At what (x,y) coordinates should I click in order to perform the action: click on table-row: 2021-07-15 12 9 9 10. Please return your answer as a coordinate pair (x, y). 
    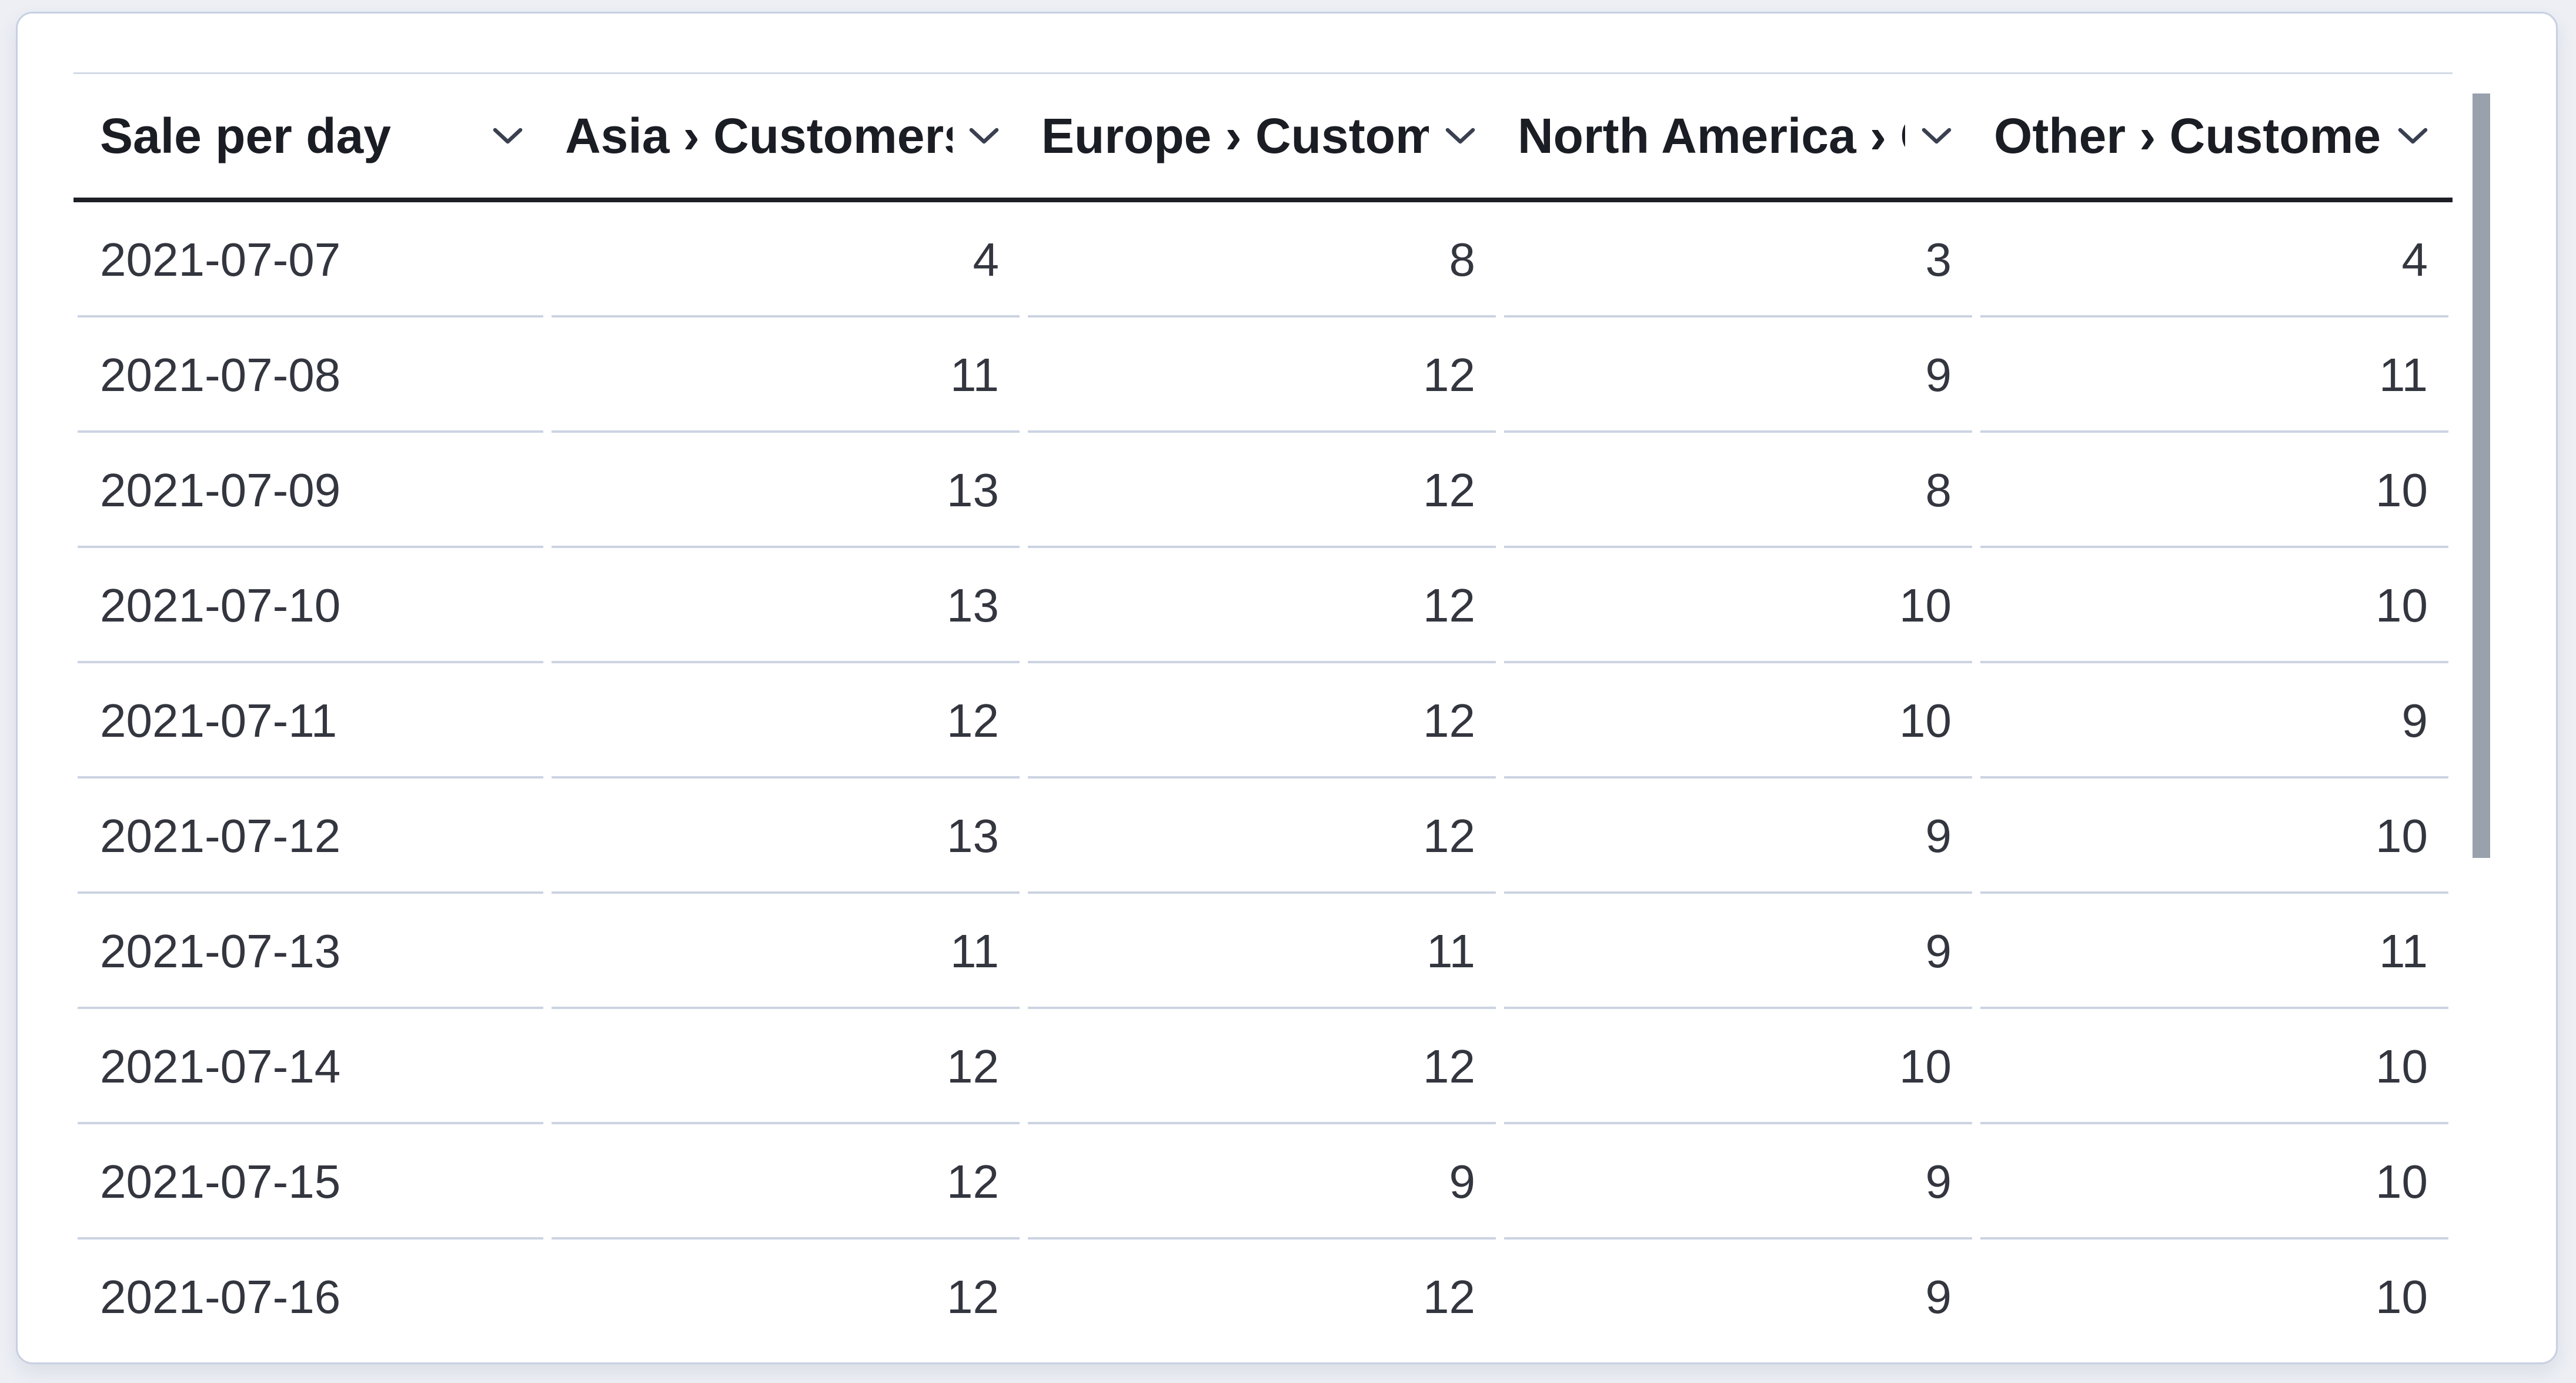
    Looking at the image, I should click on (1263, 1182).